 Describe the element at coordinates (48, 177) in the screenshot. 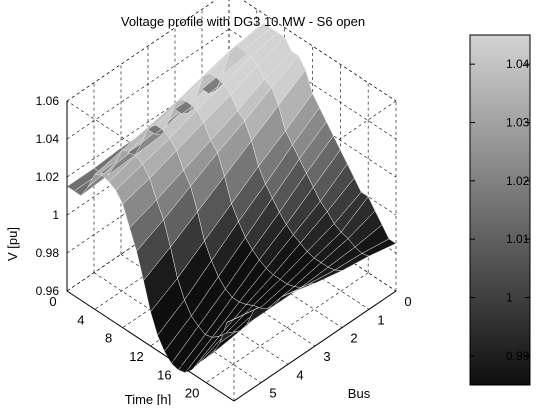

I see `z-tick-label: 1.02` at that location.